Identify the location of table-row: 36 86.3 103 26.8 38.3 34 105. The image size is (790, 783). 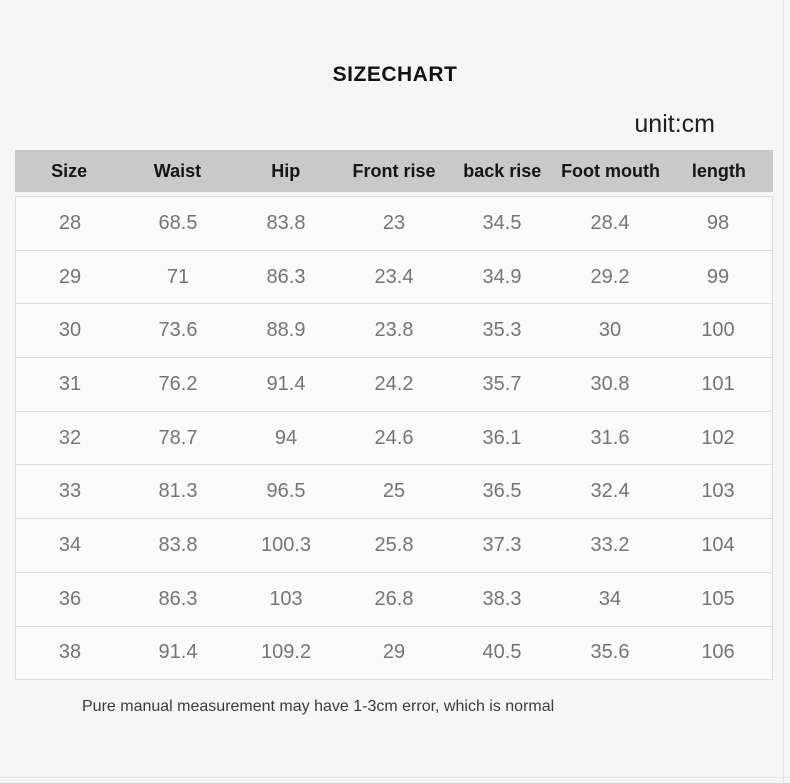
(394, 598).